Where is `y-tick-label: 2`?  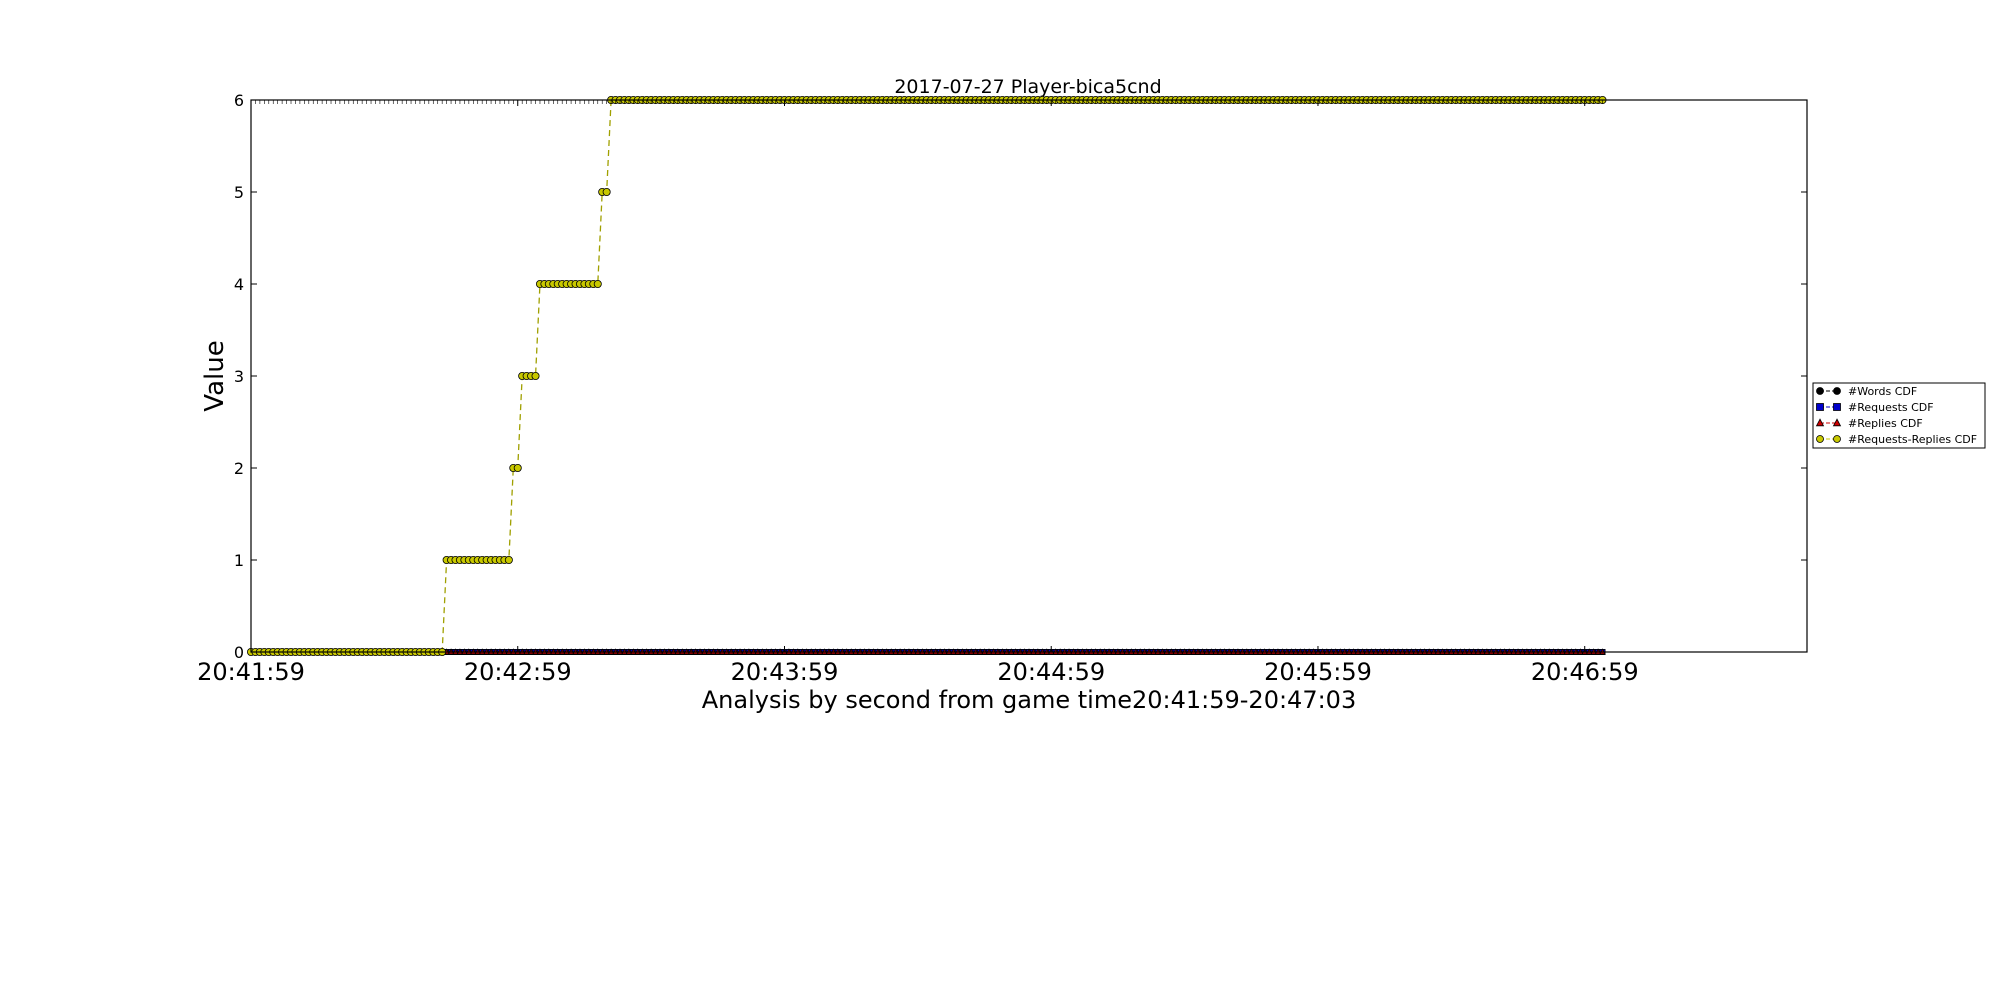 y-tick-label: 2 is located at coordinates (239, 468).